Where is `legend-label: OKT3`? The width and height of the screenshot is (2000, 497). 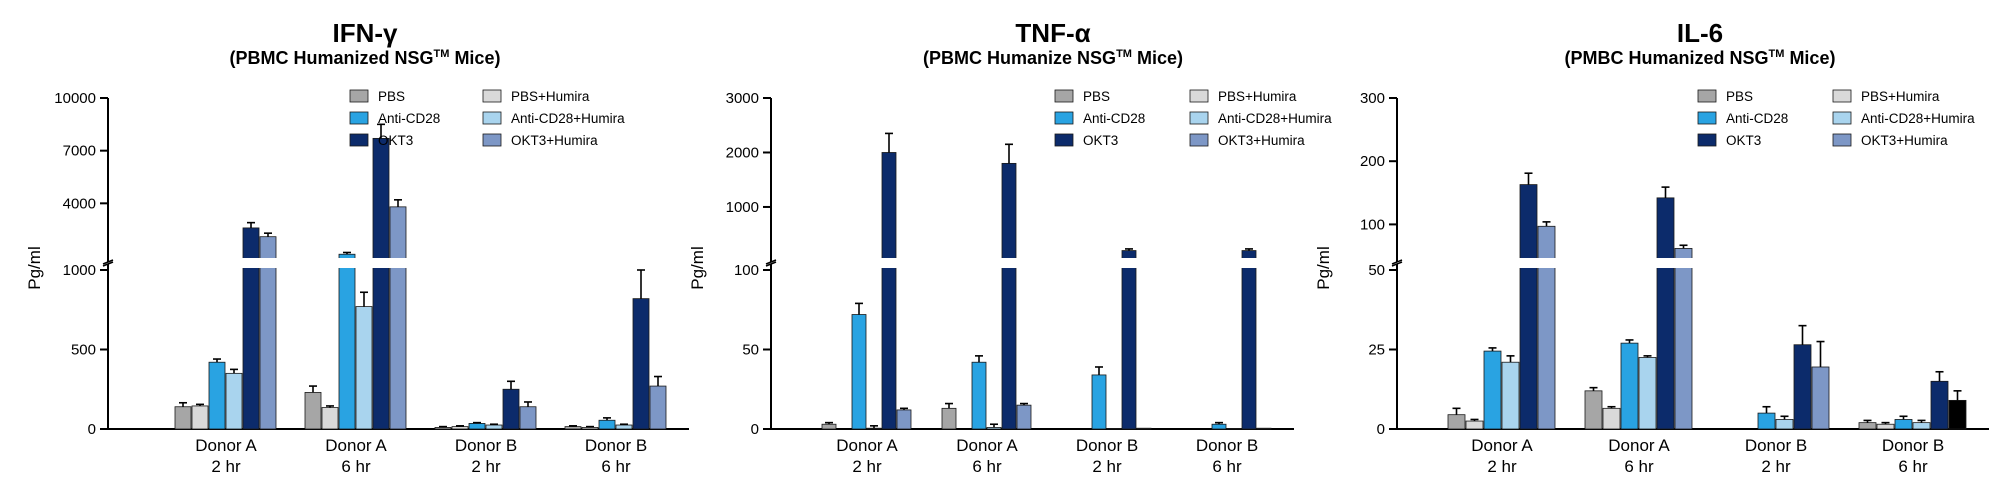
legend-label: OKT3 is located at coordinates (1743, 140).